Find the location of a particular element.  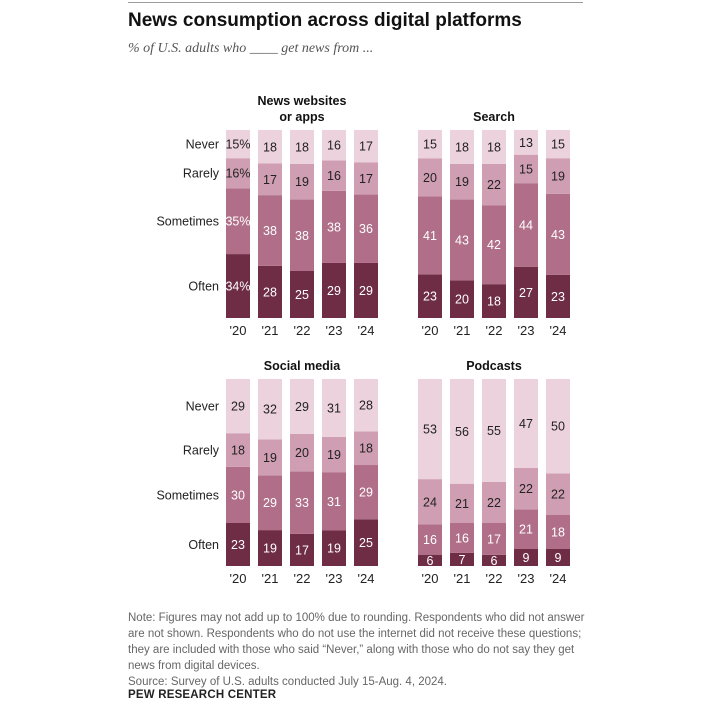

data-label-social-media-rarely-22: 20 is located at coordinates (302, 453).